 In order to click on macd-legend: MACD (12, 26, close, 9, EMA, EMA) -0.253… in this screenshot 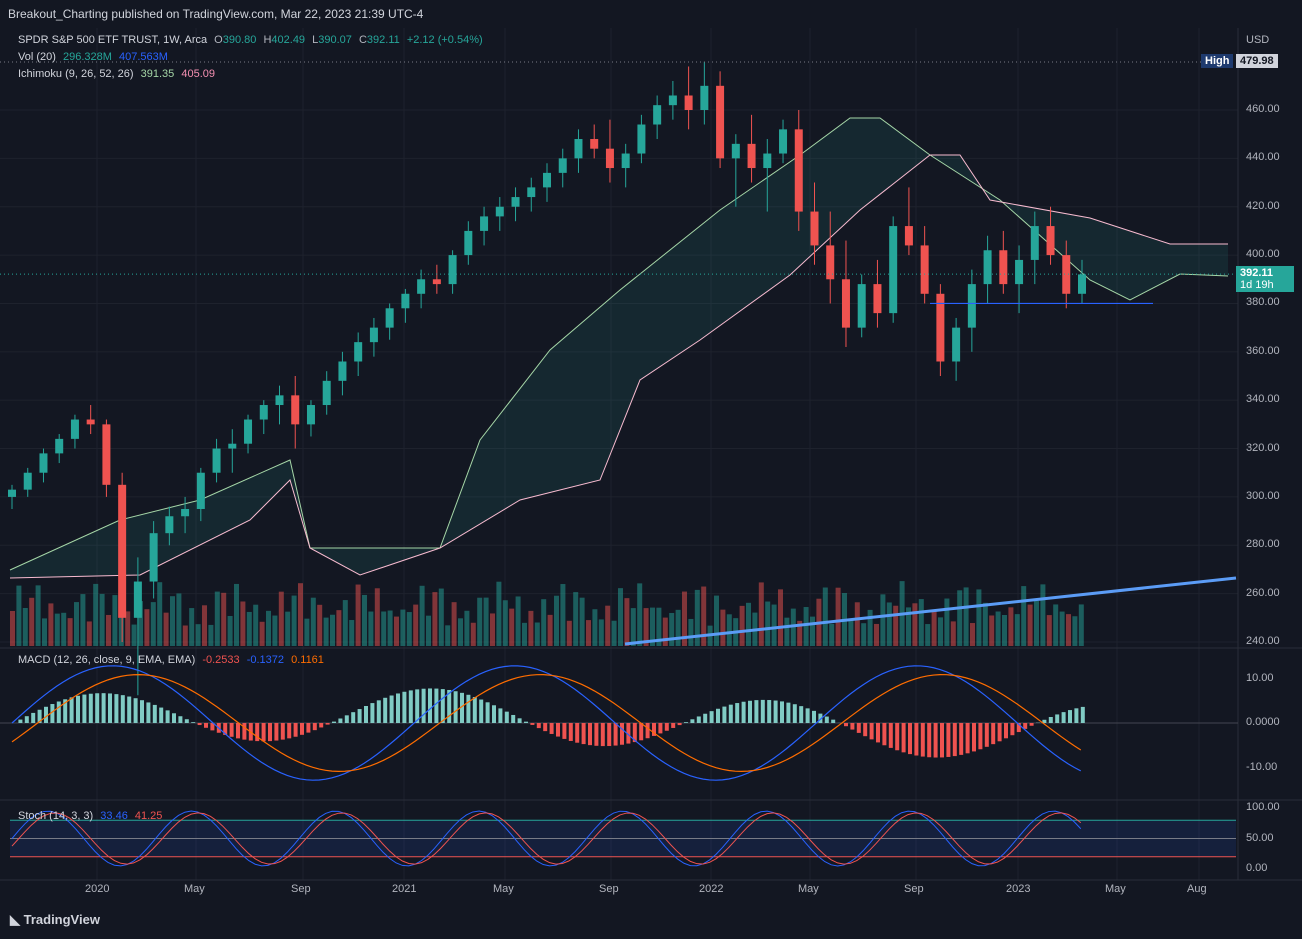, I will do `click(173, 660)`.